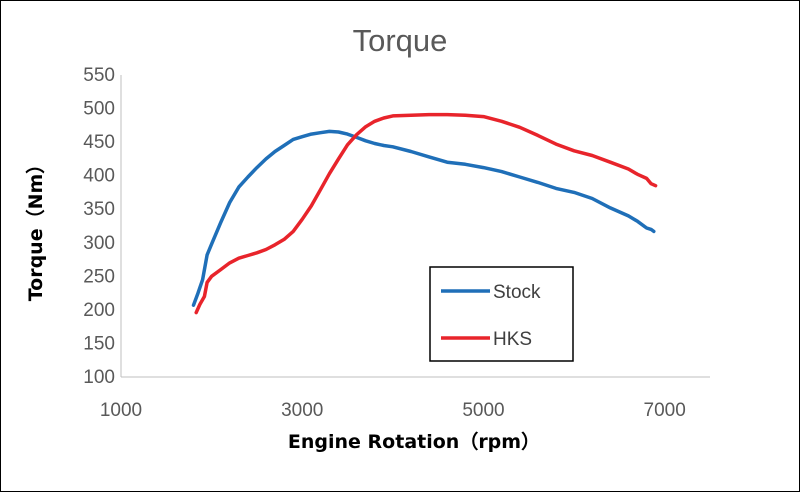  What do you see at coordinates (99, 209) in the screenshot?
I see `y-tick-label: 350` at bounding box center [99, 209].